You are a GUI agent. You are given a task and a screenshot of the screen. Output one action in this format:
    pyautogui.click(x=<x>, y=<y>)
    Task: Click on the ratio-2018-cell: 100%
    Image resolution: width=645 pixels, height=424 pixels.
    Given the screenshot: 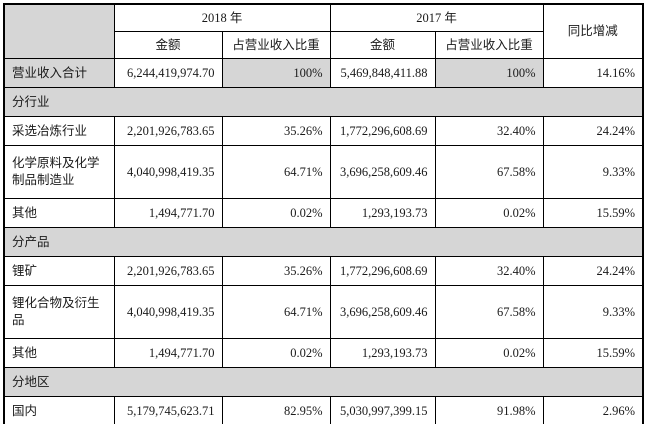 What is the action you would take?
    pyautogui.click(x=276, y=73)
    